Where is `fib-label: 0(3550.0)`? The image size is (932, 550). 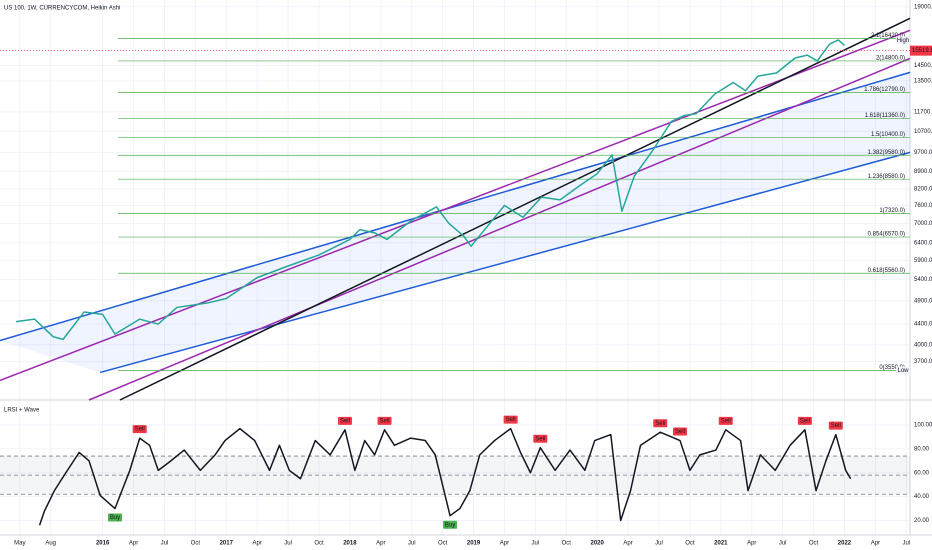
fib-label: 0(3550.0) is located at coordinates (892, 368).